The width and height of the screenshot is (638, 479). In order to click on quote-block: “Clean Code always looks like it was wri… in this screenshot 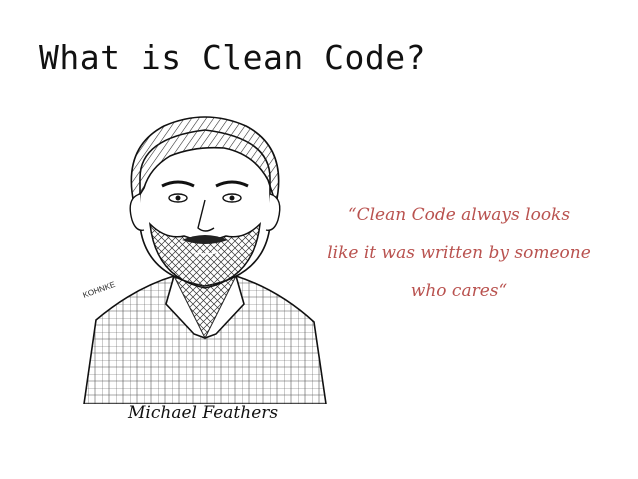, I will do `click(459, 253)`.